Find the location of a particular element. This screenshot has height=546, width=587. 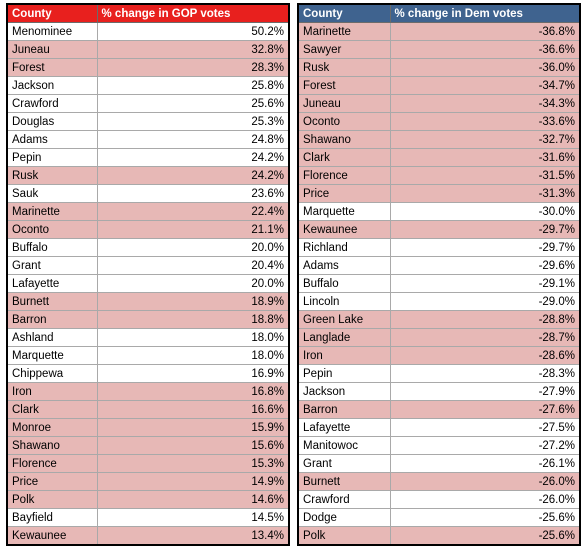

table-row: Crawford 25.6% is located at coordinates (148, 103).